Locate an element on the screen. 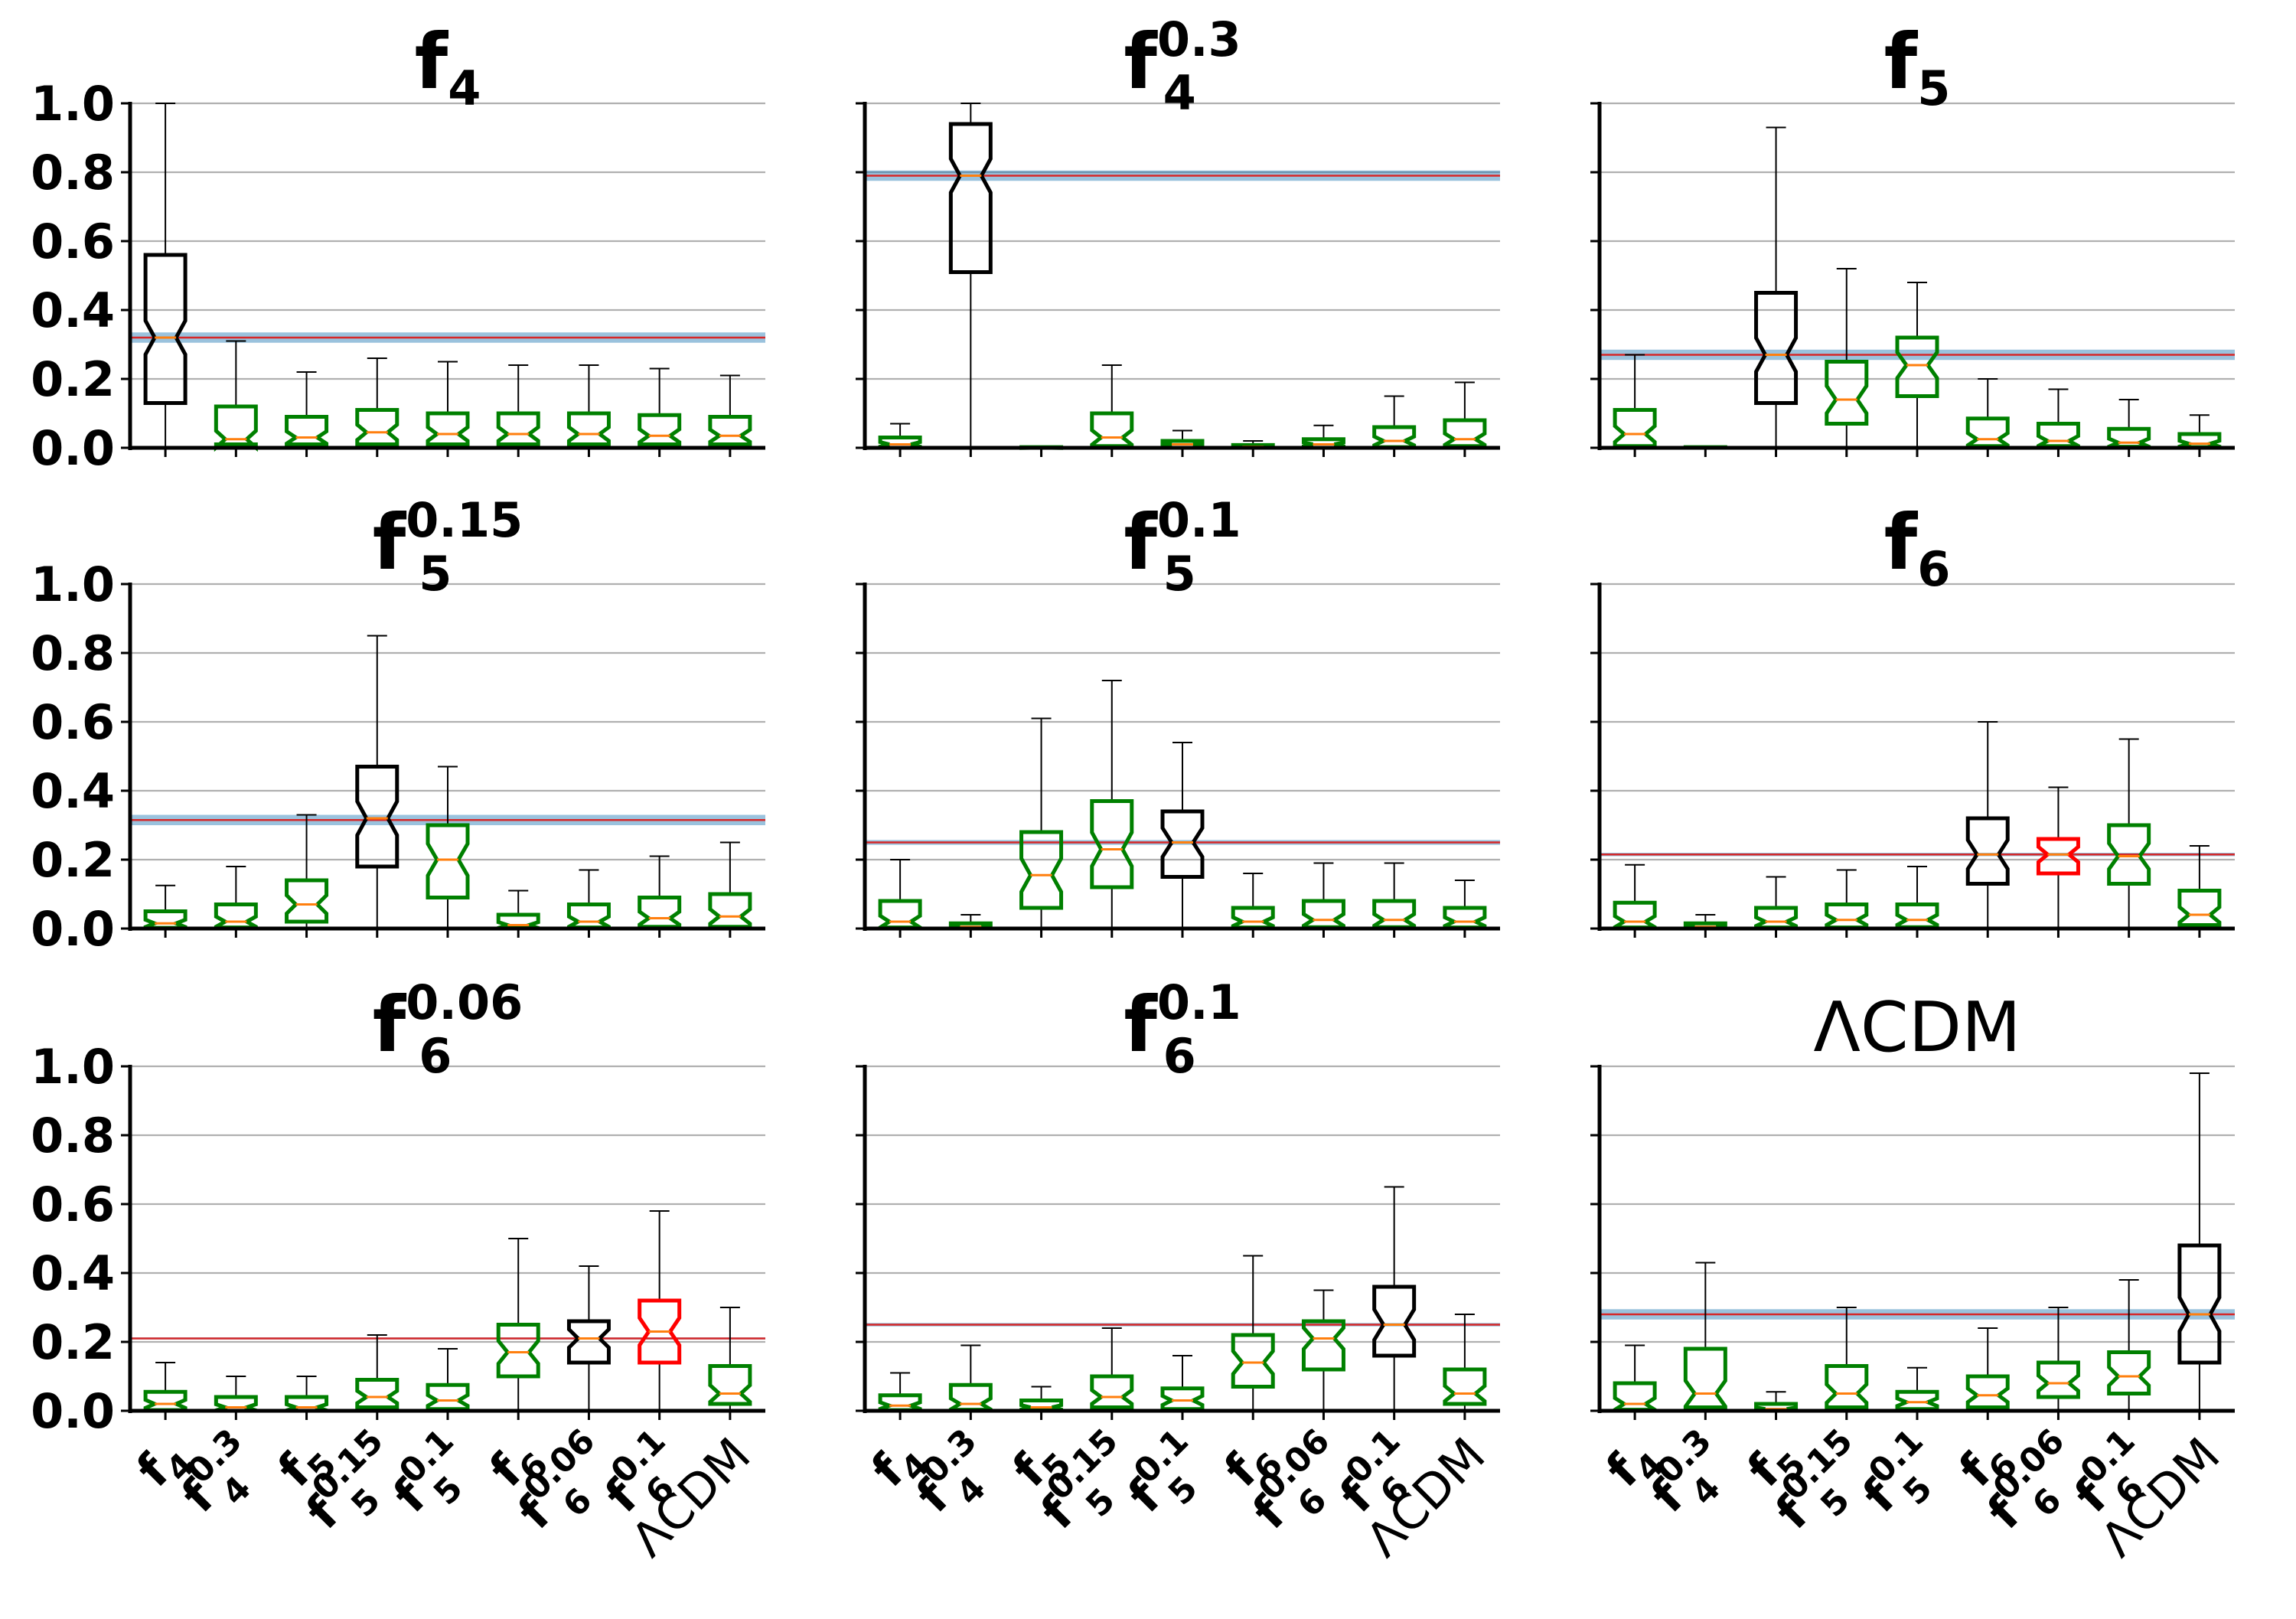  panel-title: f0.15 5 is located at coordinates (448, 547).